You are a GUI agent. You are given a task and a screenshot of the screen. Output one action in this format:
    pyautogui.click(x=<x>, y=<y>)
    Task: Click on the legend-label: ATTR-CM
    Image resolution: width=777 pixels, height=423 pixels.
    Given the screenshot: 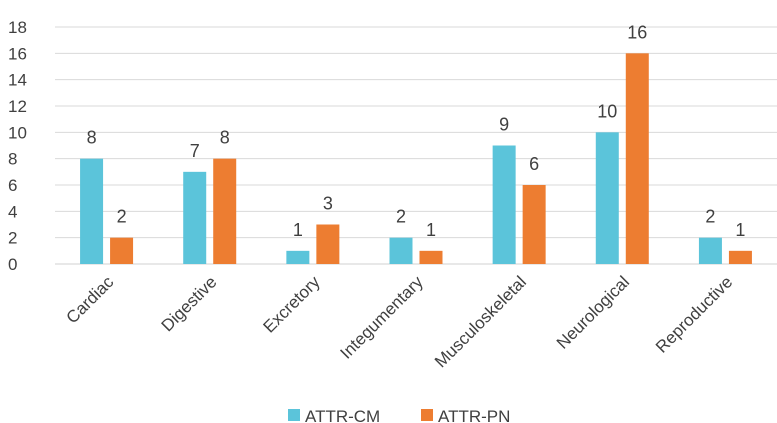 What is the action you would take?
    pyautogui.click(x=342, y=415)
    